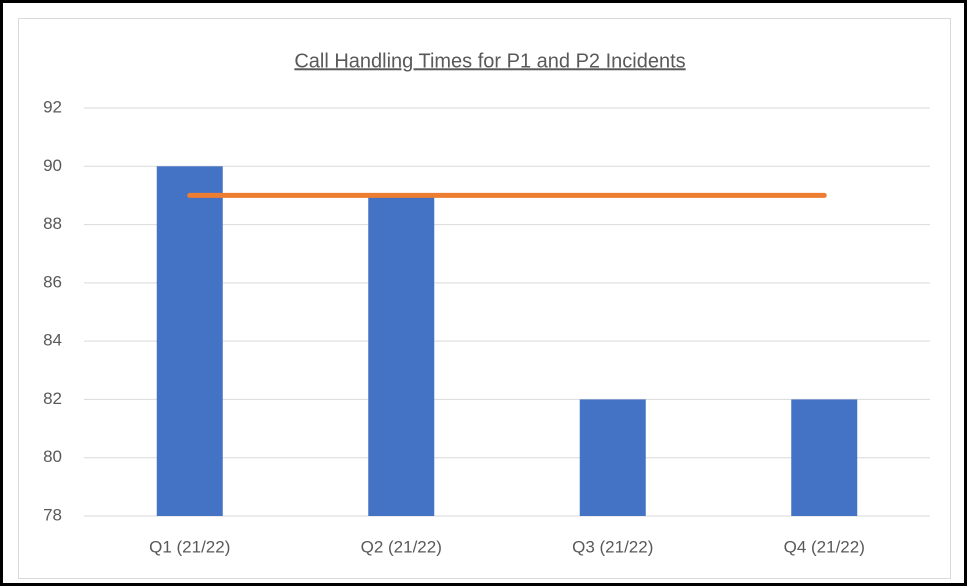  Describe the element at coordinates (52, 106) in the screenshot. I see `y-tick-label: 92` at that location.